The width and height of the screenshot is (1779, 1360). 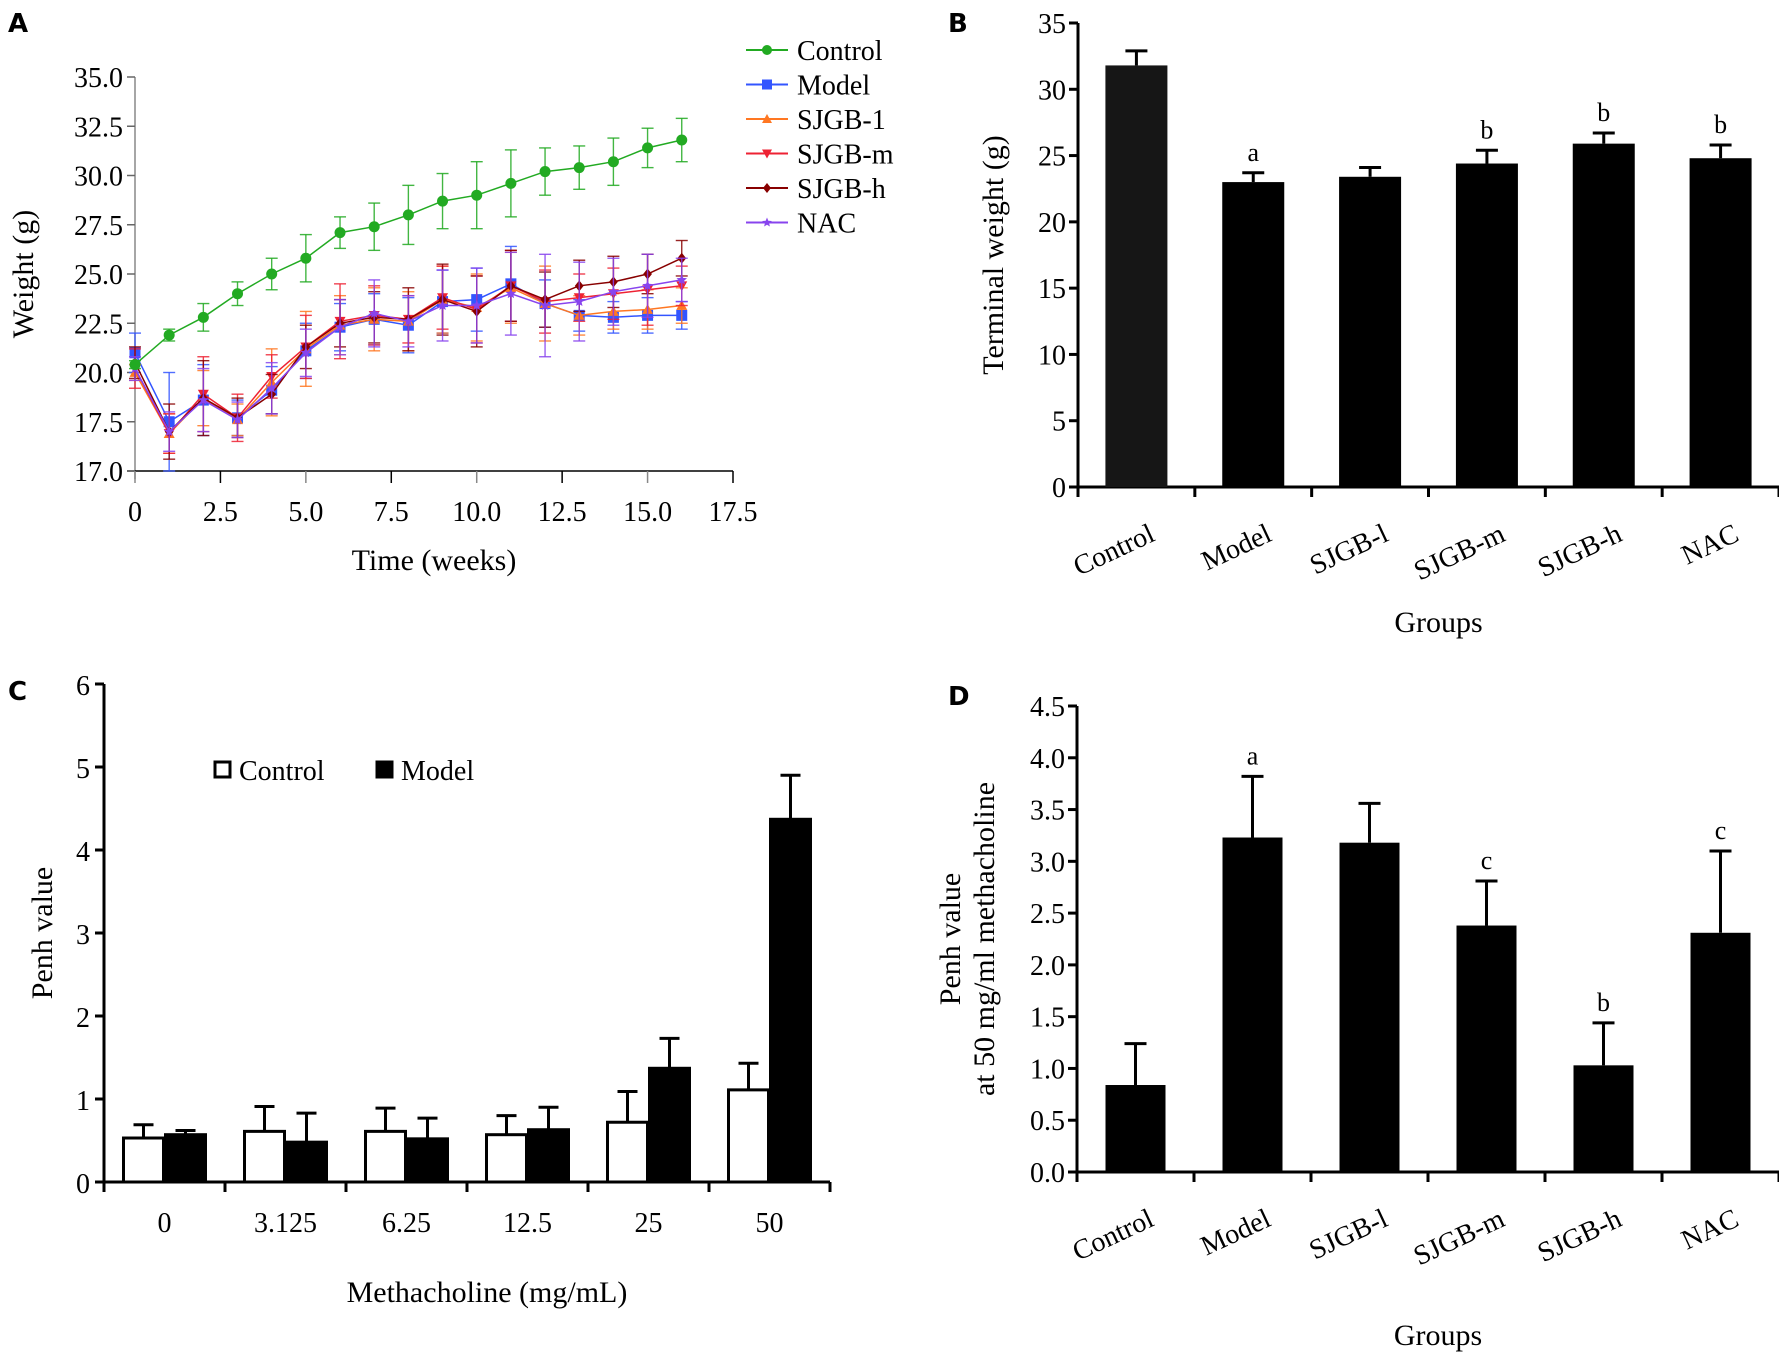 What do you see at coordinates (1487, 860) in the screenshot?
I see `significance-label: c` at bounding box center [1487, 860].